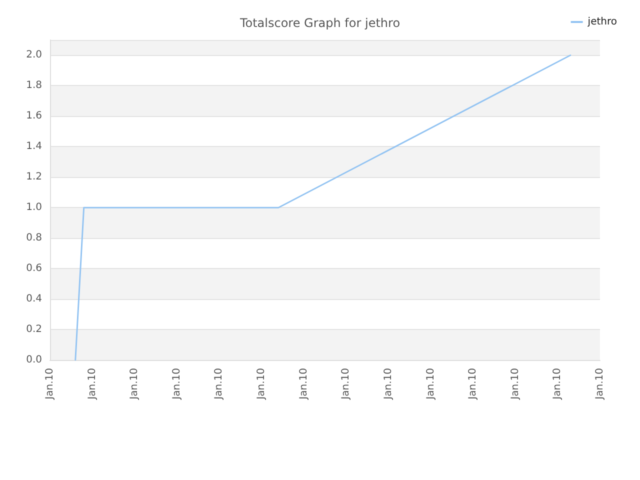 Image resolution: width=640 pixels, height=480 pixels. Describe the element at coordinates (34, 208) in the screenshot. I see `y-tick-label: 1.0` at that location.